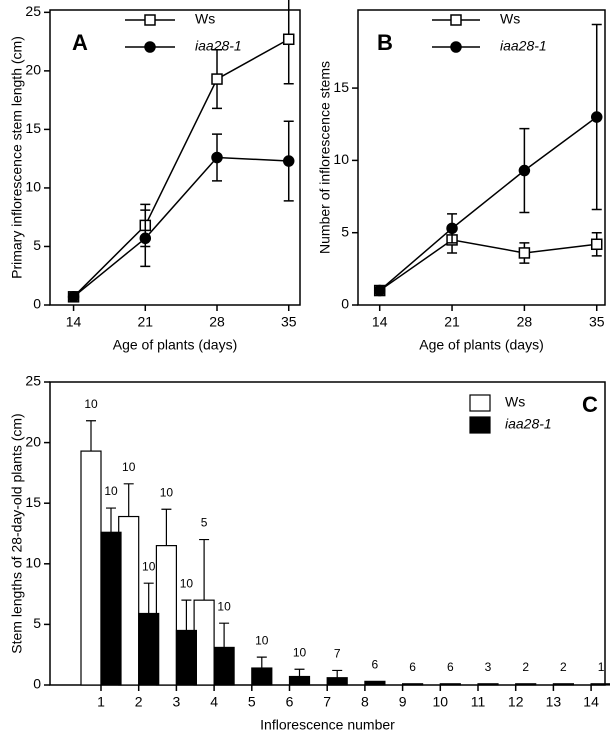  I want to click on x-tick-label: 4, so click(214, 702).